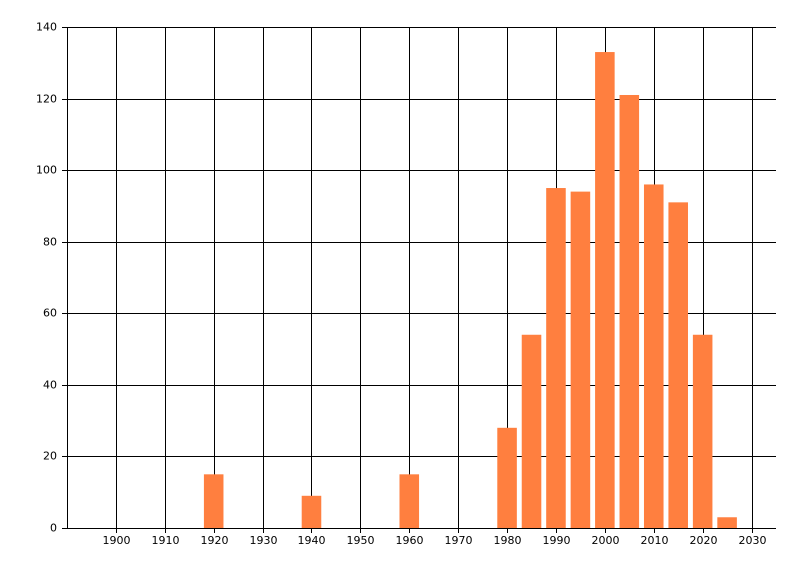  What do you see at coordinates (459, 540) in the screenshot?
I see `x-tick-label: 1970` at bounding box center [459, 540].